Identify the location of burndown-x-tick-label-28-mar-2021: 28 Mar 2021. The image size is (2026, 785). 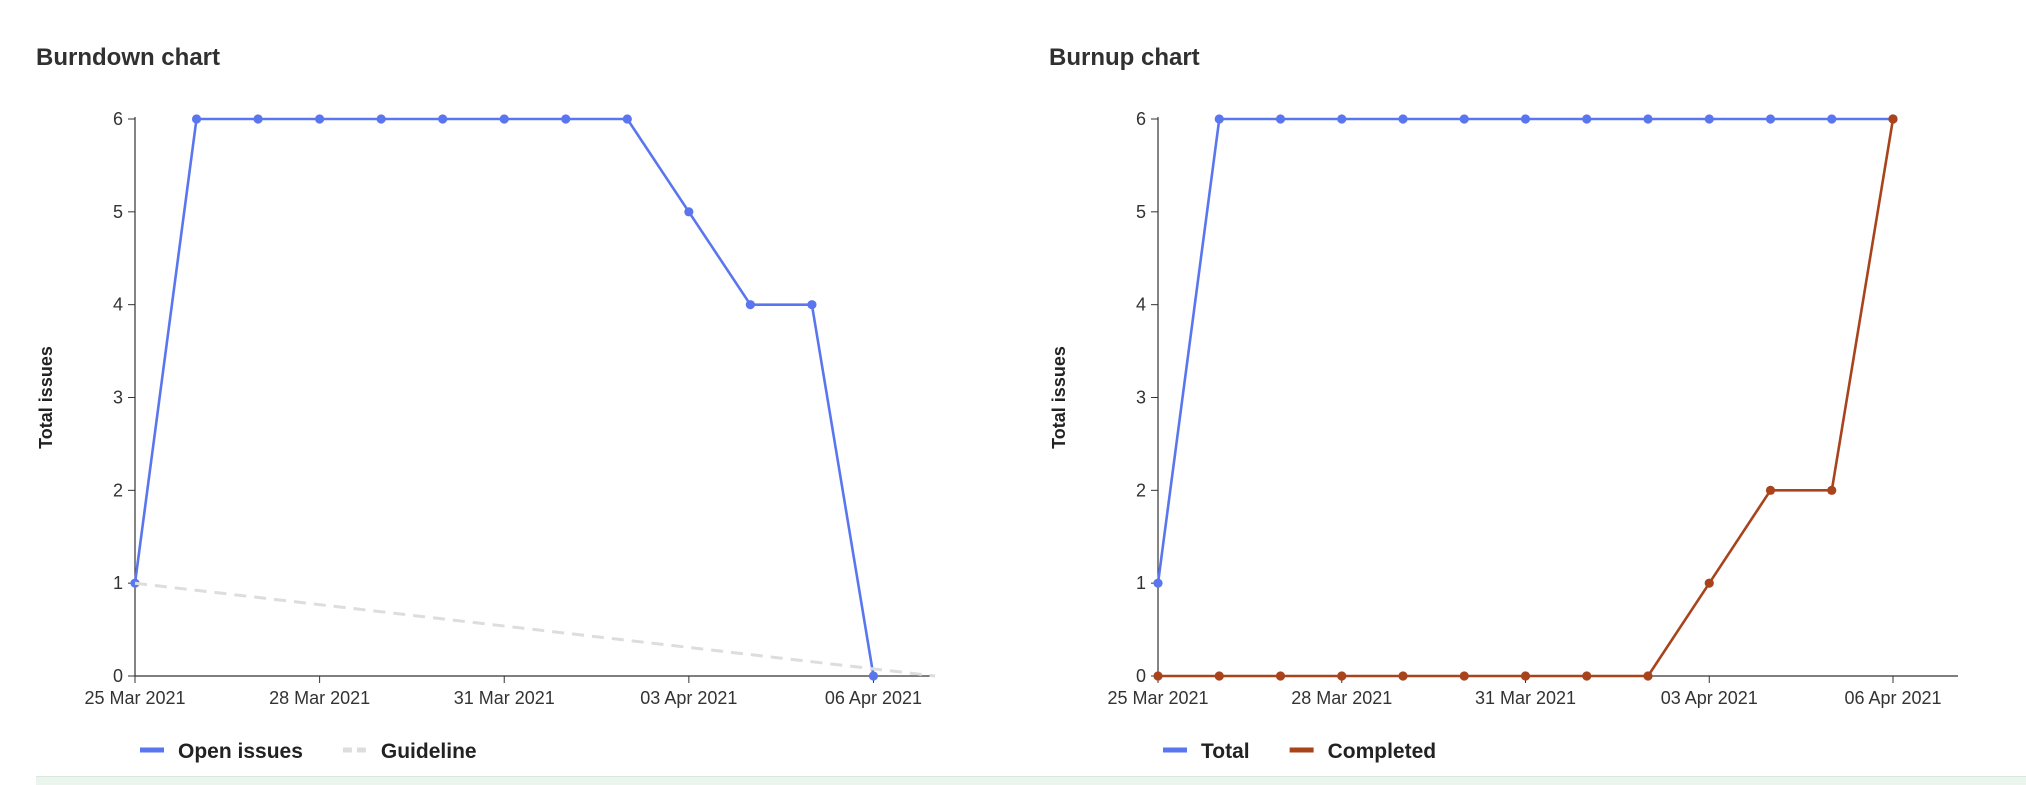
(319, 698).